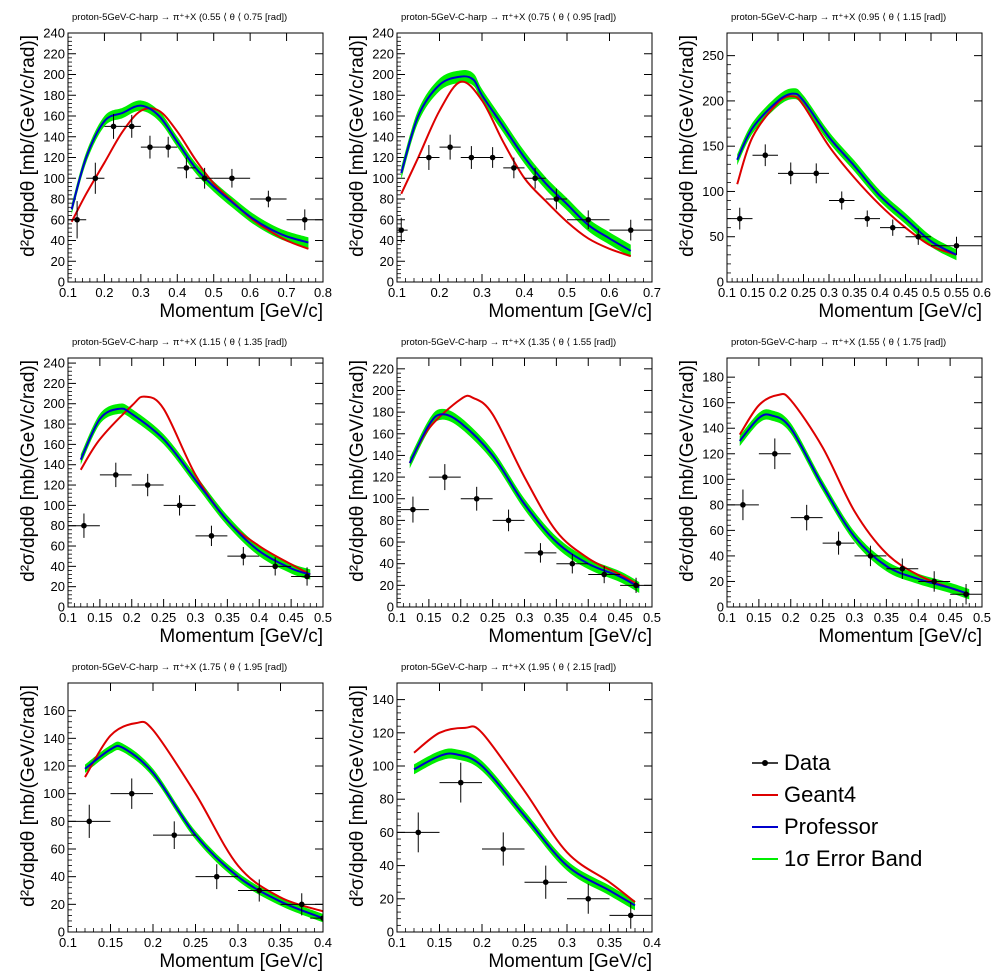 Image resolution: width=996 pixels, height=972 pixels. I want to click on y-tick-label: 80, so click(58, 821).